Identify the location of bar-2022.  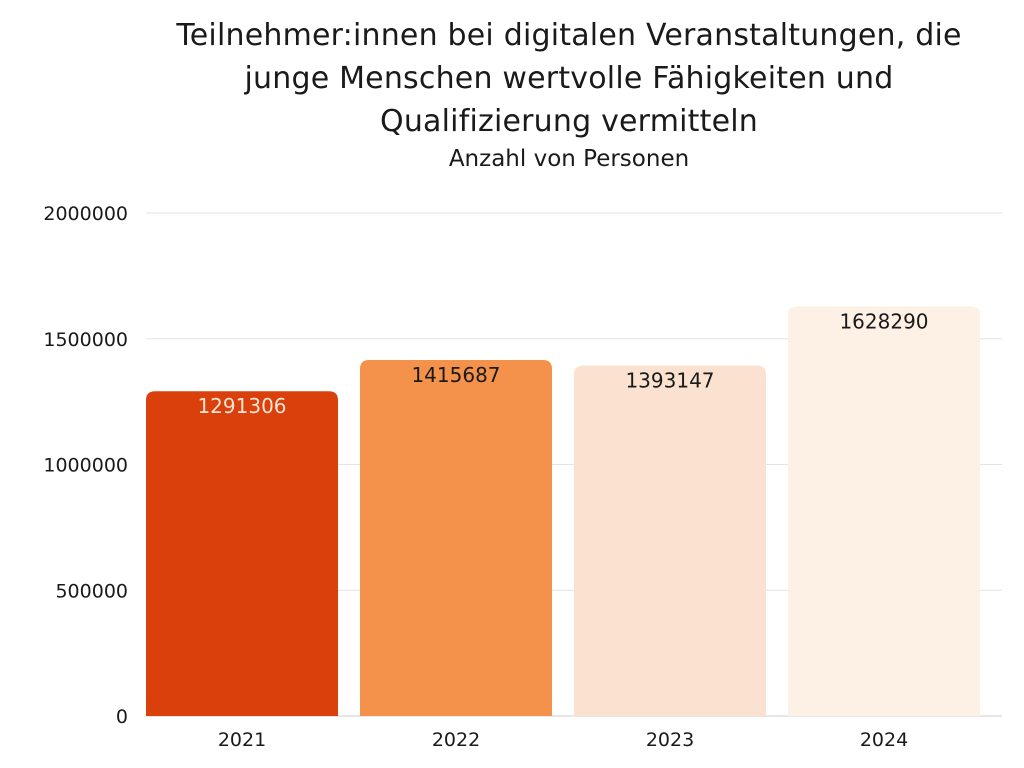
(456, 537).